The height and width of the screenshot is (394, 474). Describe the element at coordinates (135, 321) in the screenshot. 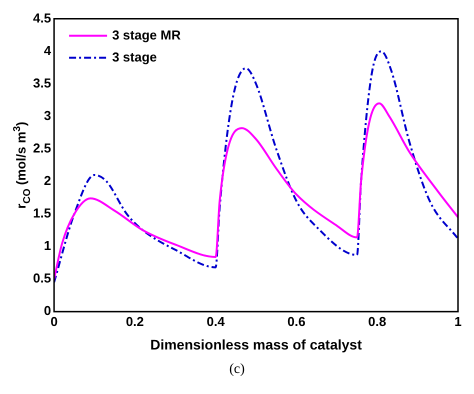

I see `x-tick-label: 0.2` at that location.